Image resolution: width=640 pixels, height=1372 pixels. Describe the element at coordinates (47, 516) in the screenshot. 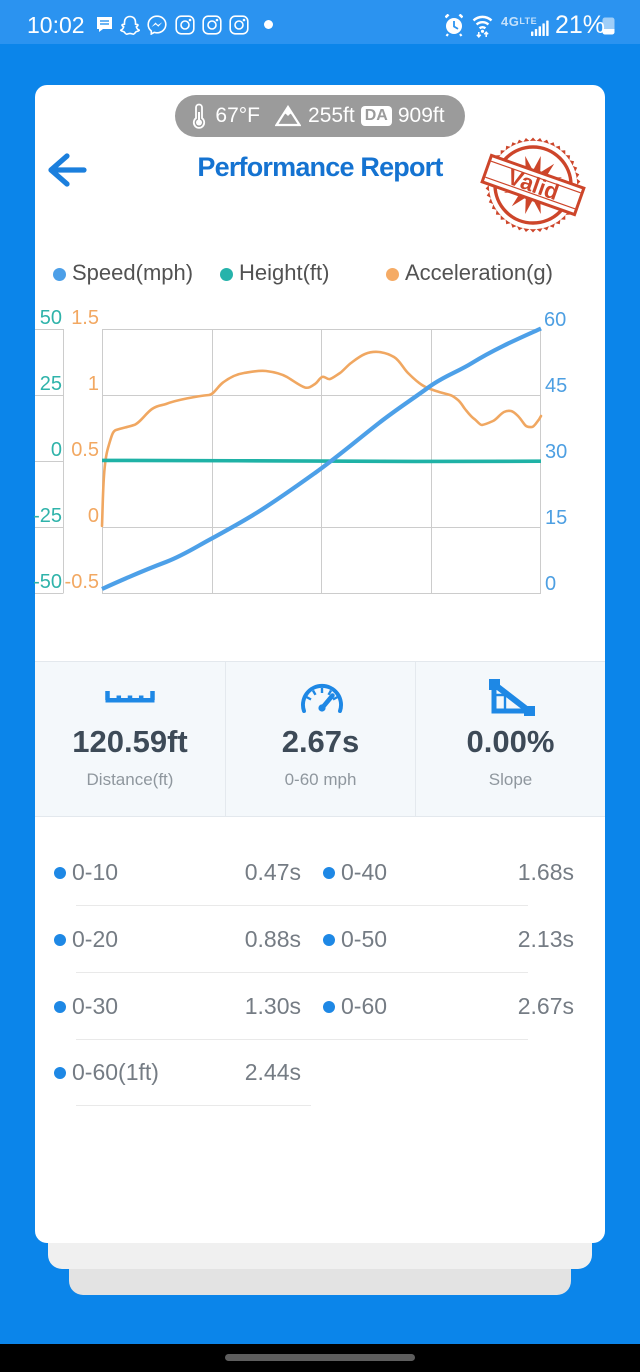

I see `svg-text: -25` at that location.